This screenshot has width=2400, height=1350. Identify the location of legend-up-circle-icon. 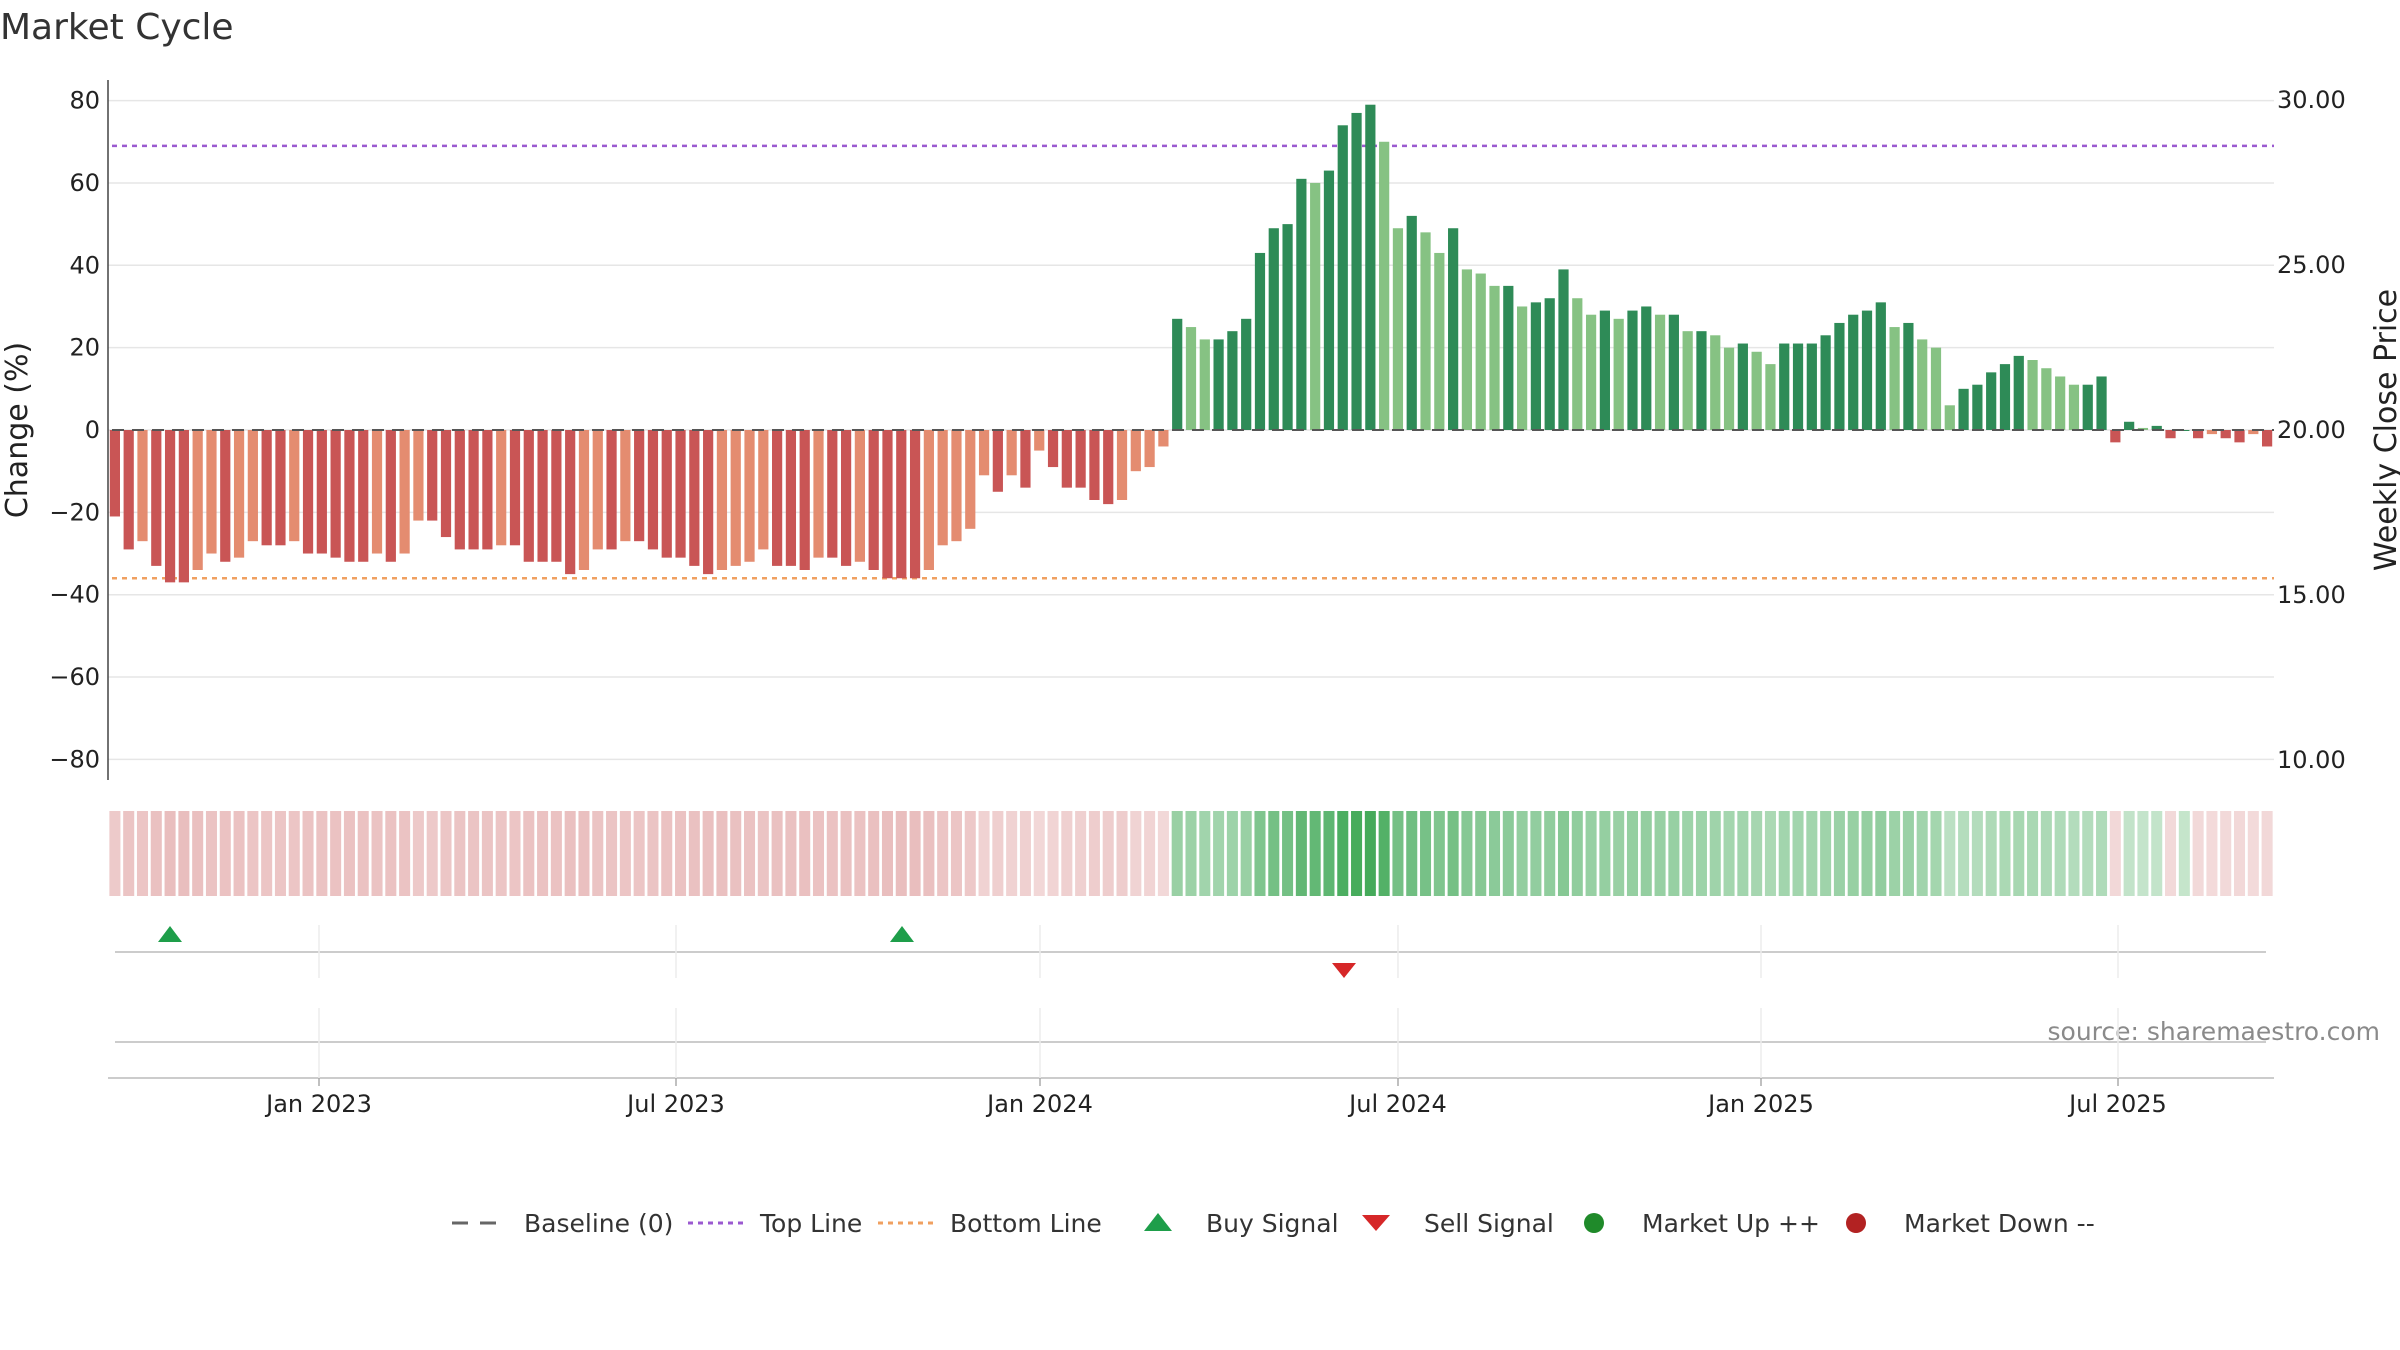
(1594, 1223).